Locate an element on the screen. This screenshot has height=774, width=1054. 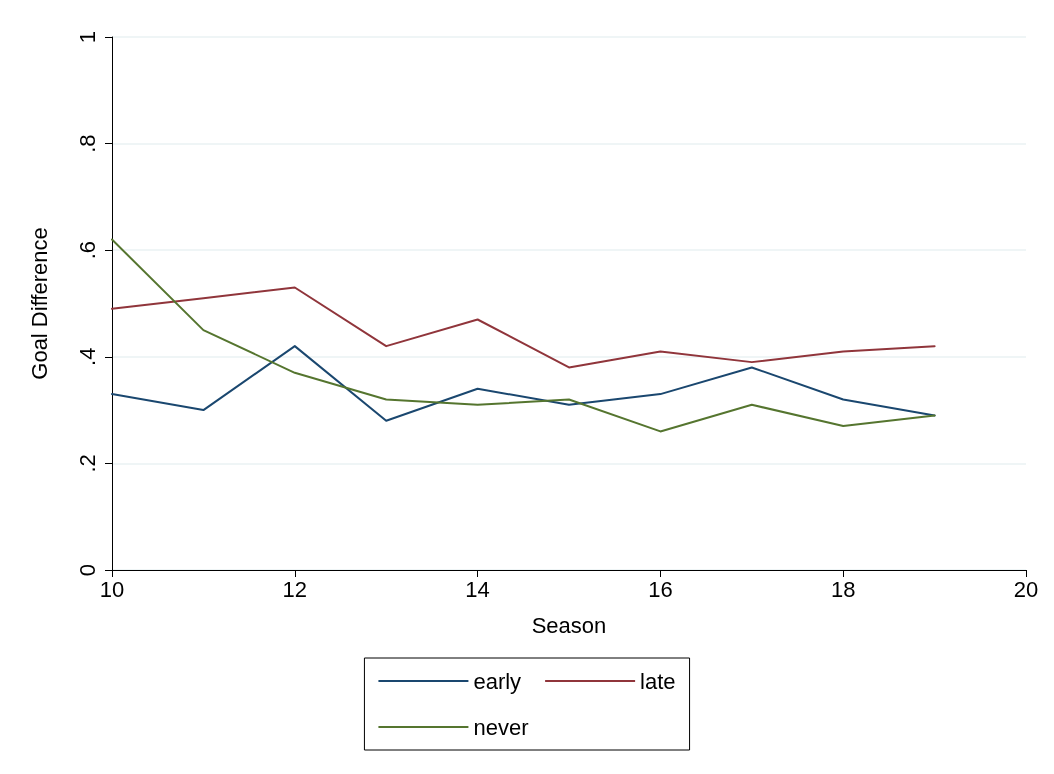
y-tick-label: .6 is located at coordinates (87, 250).